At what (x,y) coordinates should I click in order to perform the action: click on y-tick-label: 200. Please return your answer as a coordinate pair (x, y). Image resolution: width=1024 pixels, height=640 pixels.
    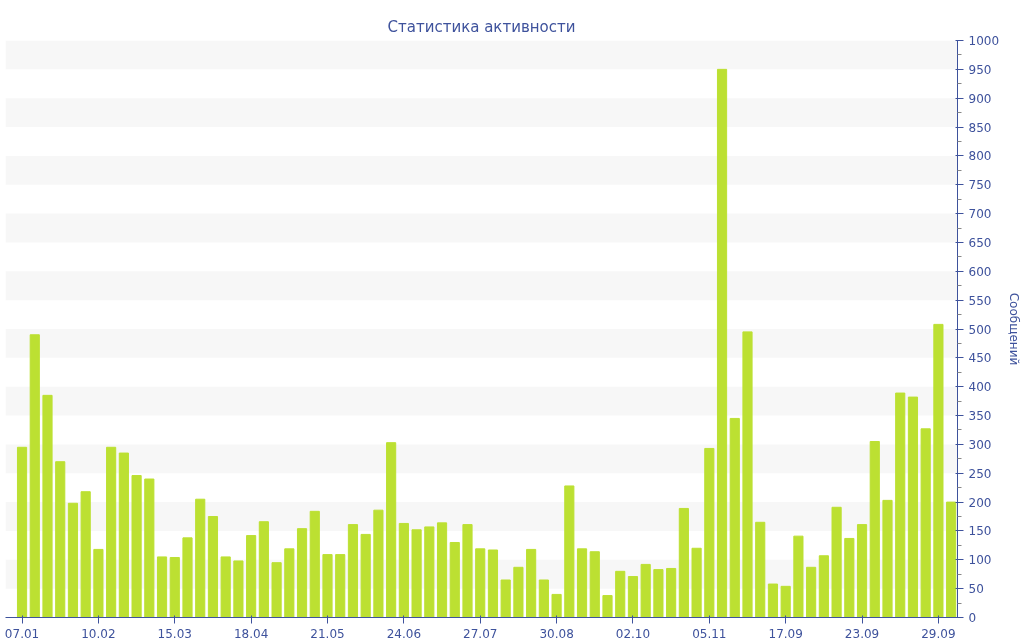
    Looking at the image, I should click on (980, 502).